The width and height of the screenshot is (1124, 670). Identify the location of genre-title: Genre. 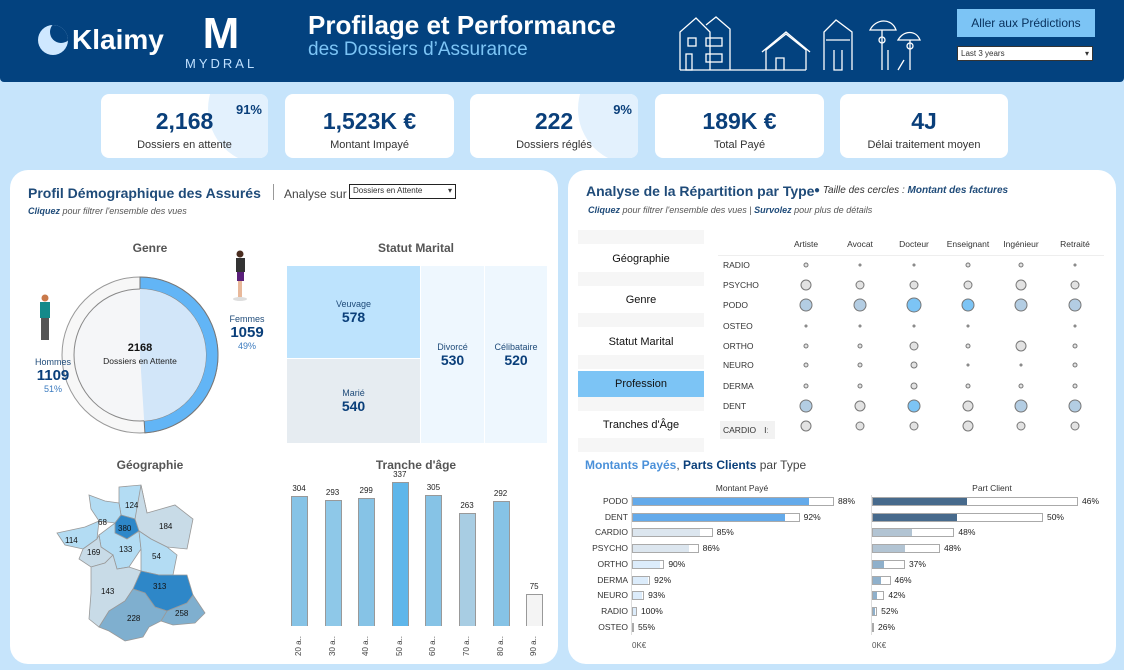
(150, 248).